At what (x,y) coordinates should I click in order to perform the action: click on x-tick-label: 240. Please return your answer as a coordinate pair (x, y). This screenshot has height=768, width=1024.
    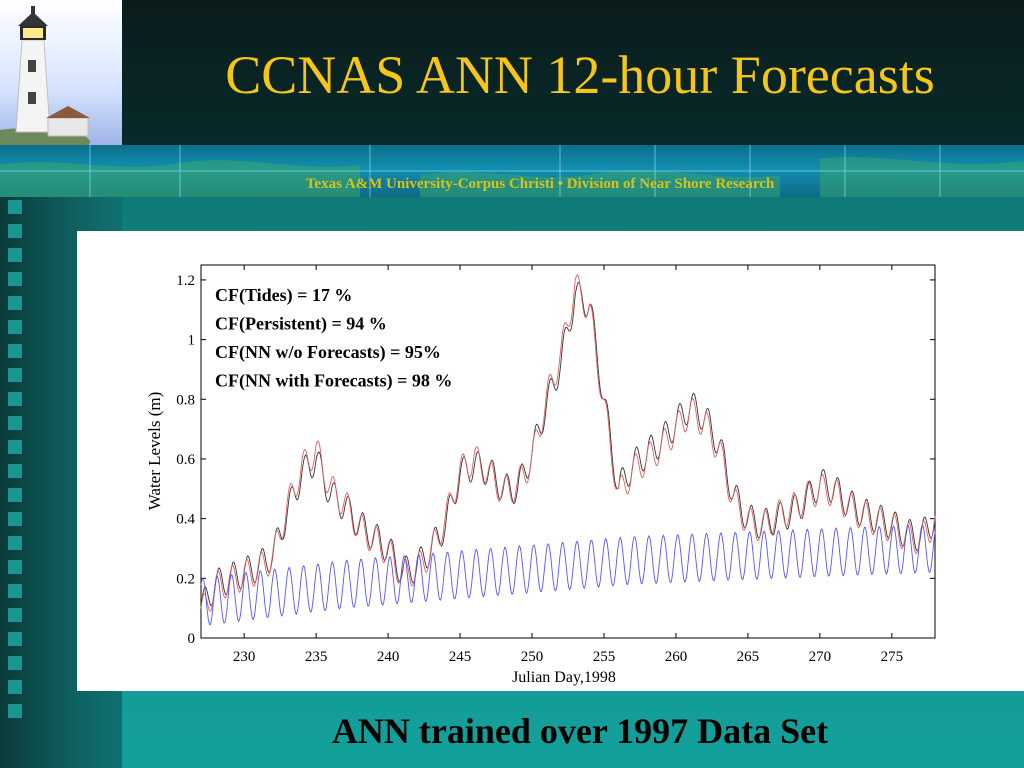
    Looking at the image, I should click on (388, 657).